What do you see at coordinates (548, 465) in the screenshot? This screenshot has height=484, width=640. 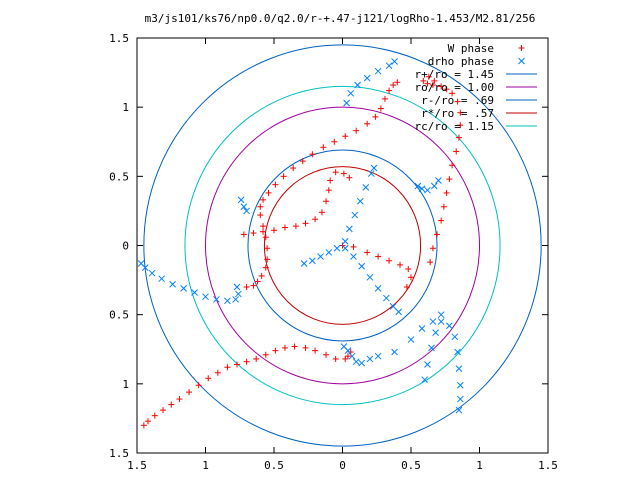 I see `x-tick-label-6: 1.5` at bounding box center [548, 465].